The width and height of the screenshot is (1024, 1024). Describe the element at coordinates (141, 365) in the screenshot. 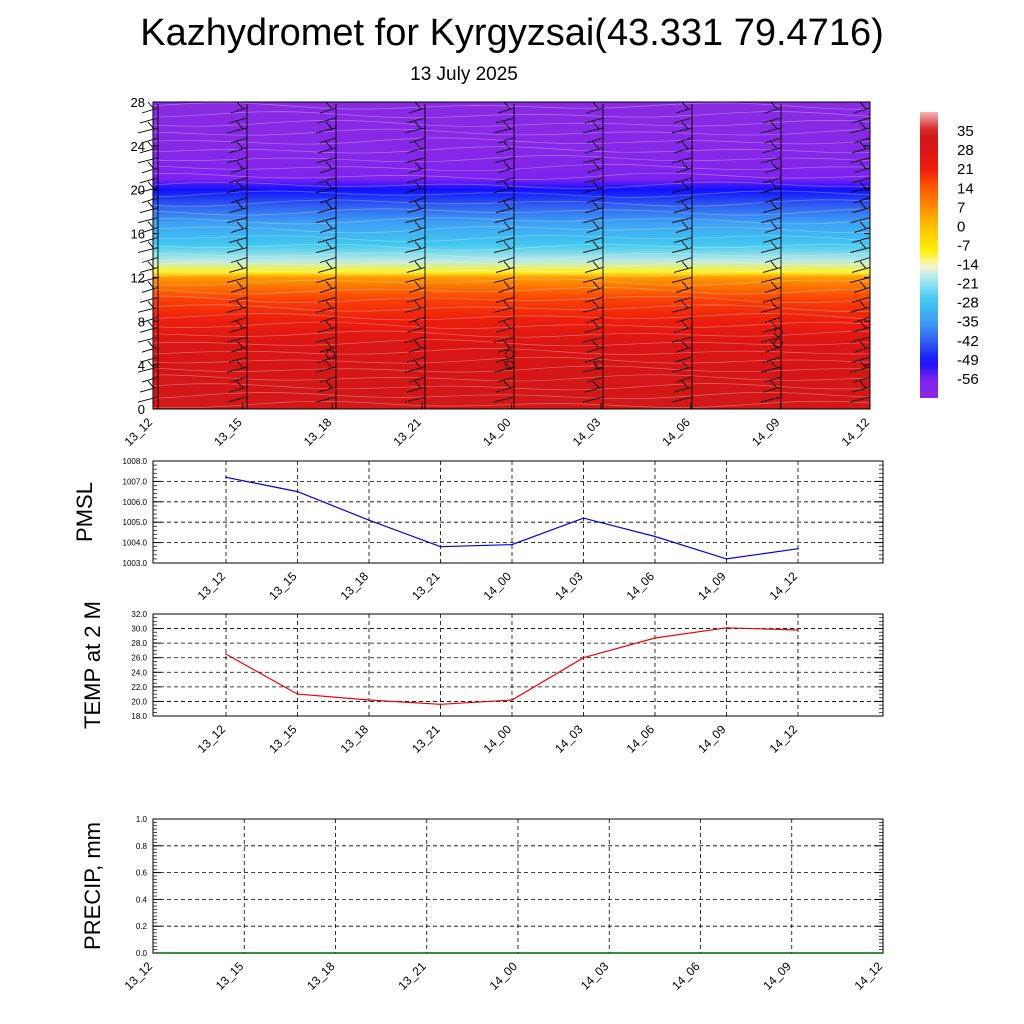

I see `y-tick-label: 4` at that location.